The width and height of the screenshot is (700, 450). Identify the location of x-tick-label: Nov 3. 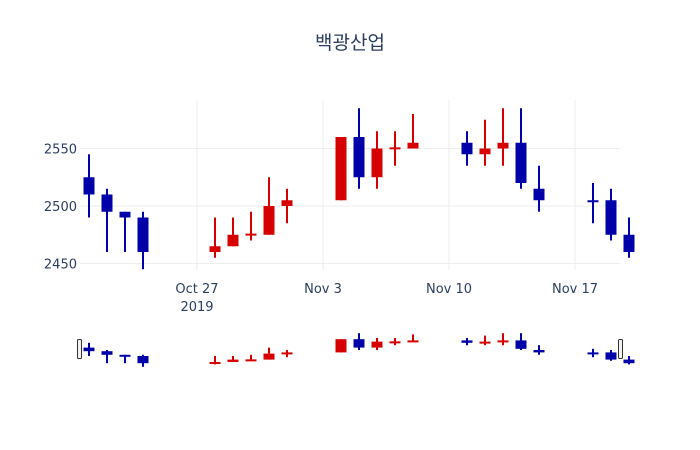
(323, 289).